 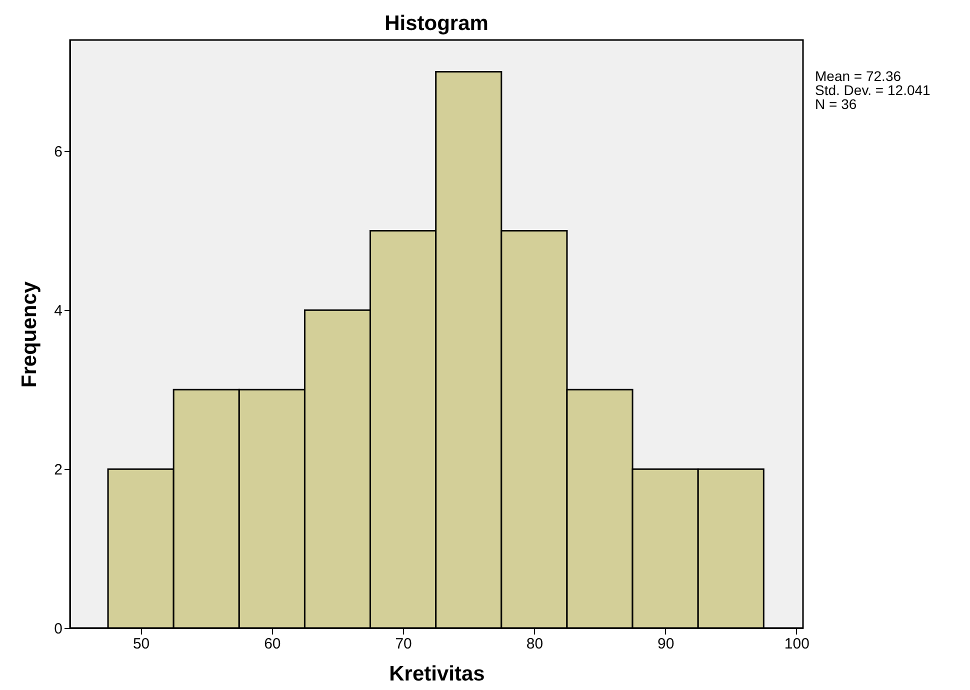 What do you see at coordinates (403, 644) in the screenshot?
I see `x-tick-label: 70` at bounding box center [403, 644].